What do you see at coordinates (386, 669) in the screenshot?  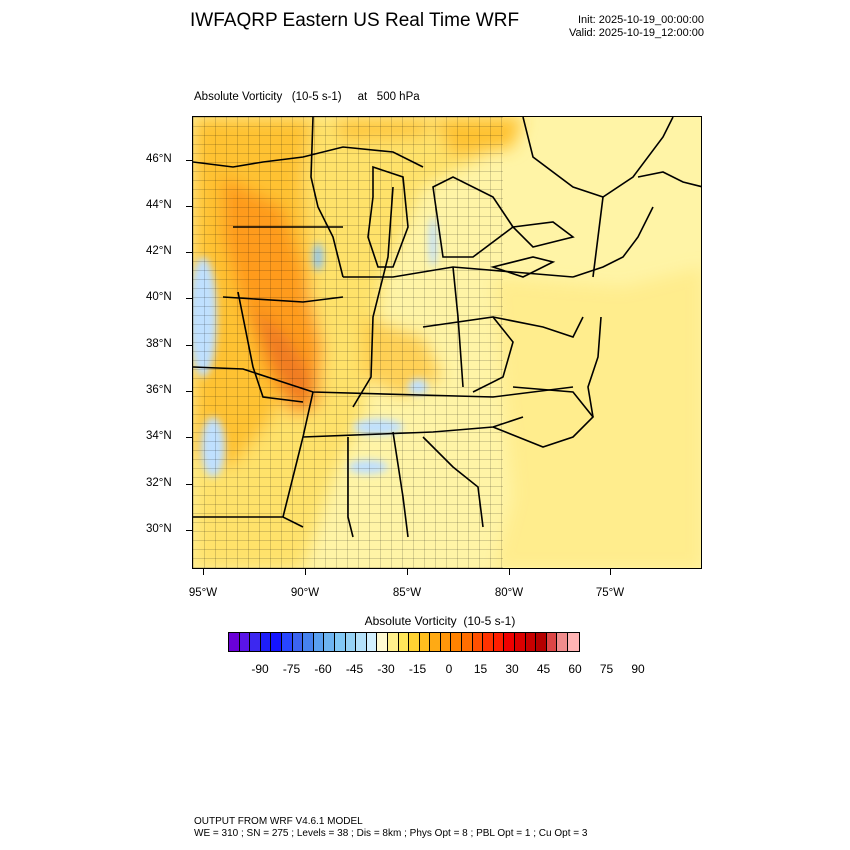 I see `colorbar-label: -30` at bounding box center [386, 669].